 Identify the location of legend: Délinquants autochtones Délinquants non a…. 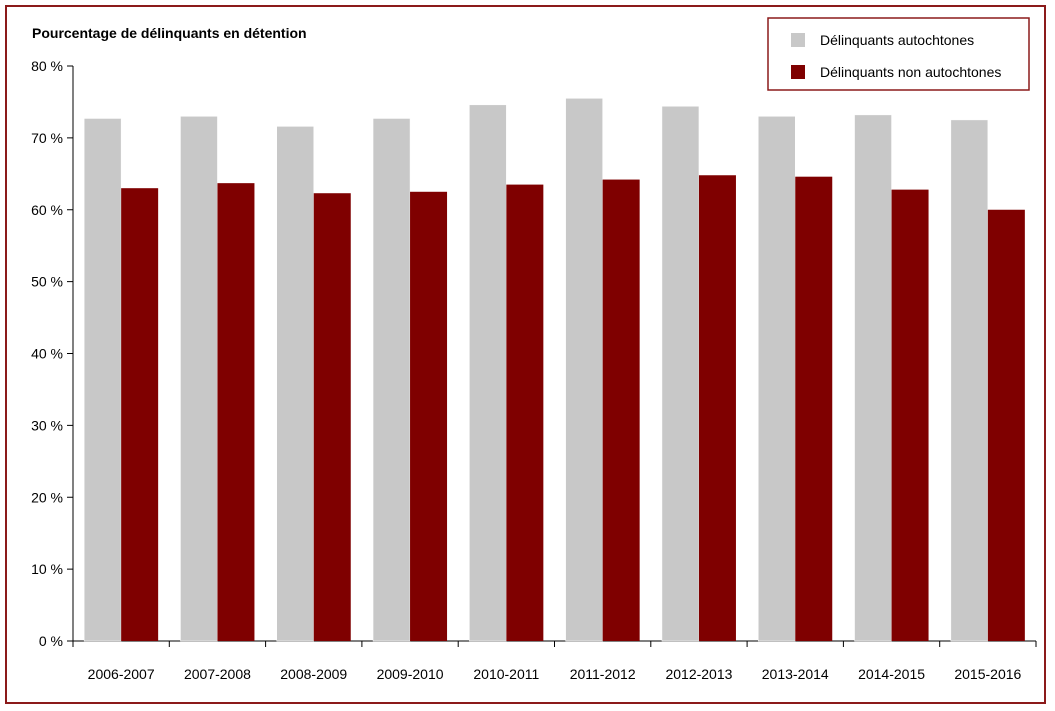
(898, 54).